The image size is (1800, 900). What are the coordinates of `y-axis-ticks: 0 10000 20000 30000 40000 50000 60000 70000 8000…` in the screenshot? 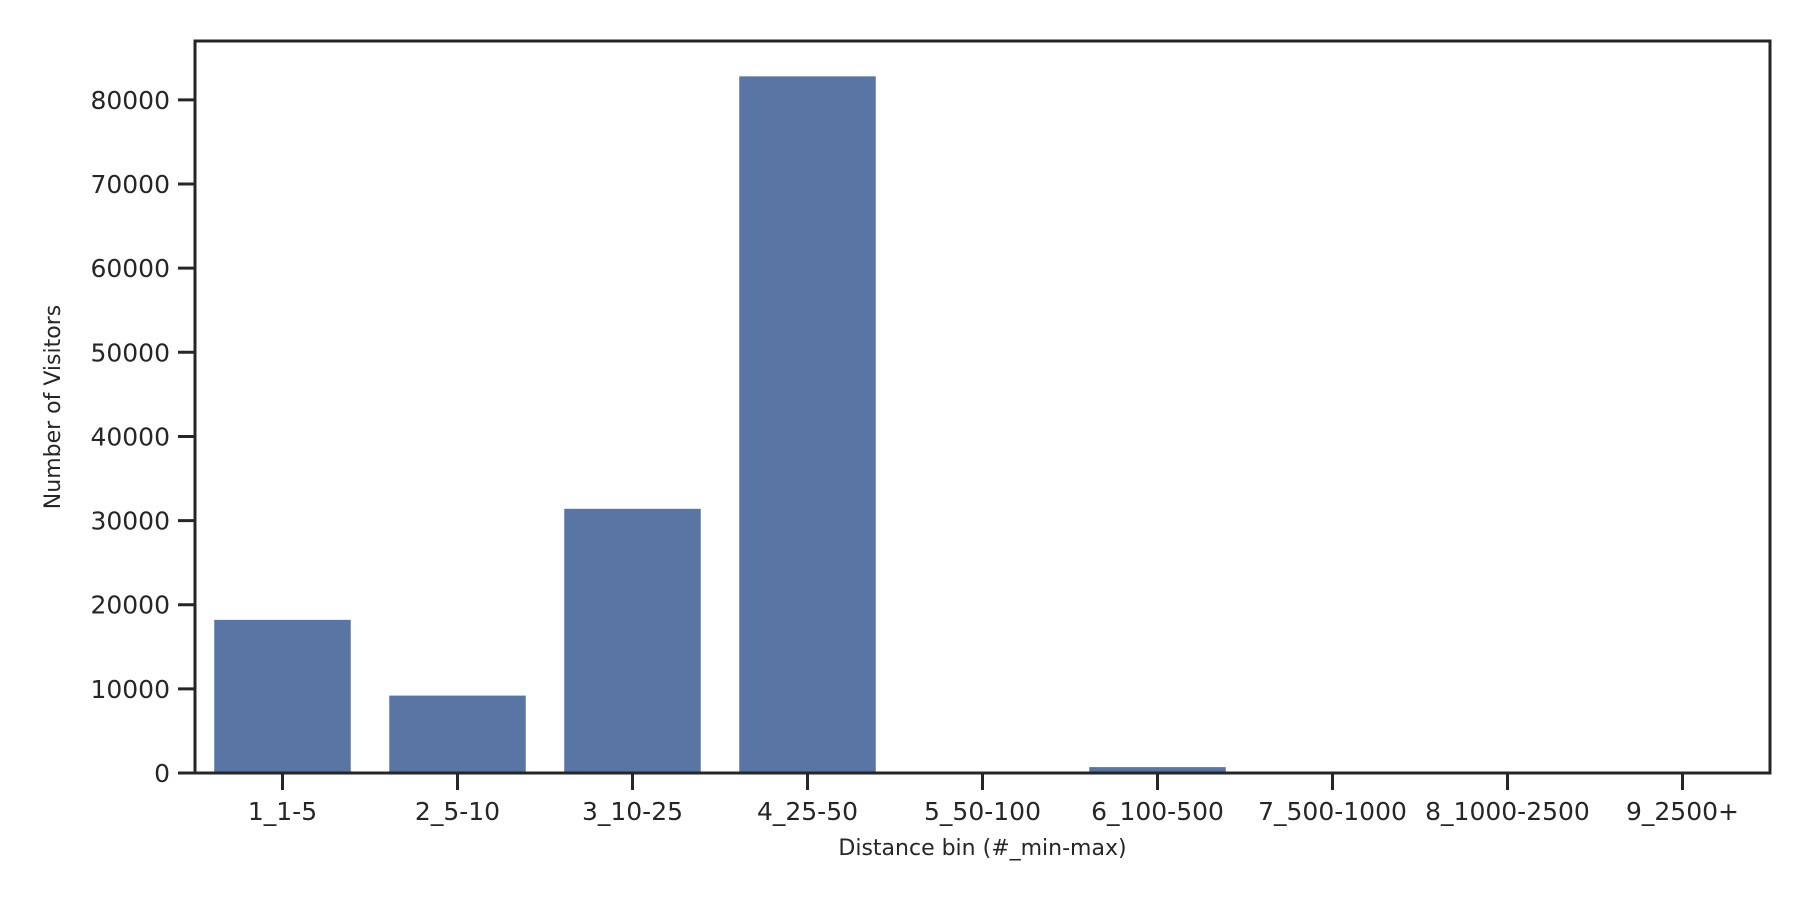 It's located at (142, 437).